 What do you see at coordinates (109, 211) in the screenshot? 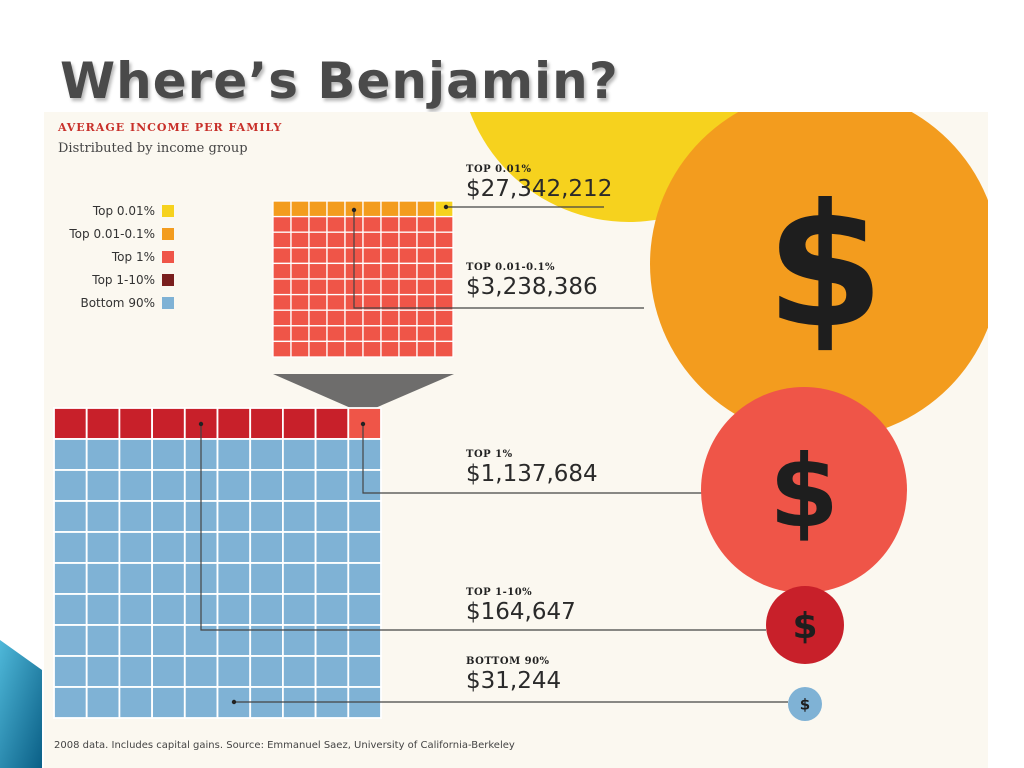
I see `legend-item-top-0-01: Top 0.01%` at bounding box center [109, 211].